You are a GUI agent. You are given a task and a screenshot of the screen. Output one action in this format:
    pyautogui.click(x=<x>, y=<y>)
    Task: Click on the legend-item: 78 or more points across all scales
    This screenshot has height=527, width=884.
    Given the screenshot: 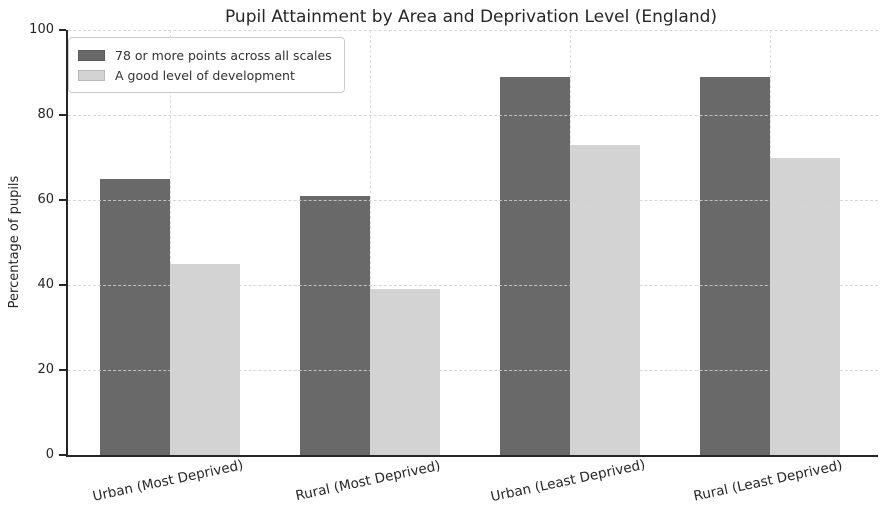 What is the action you would take?
    pyautogui.click(x=205, y=55)
    